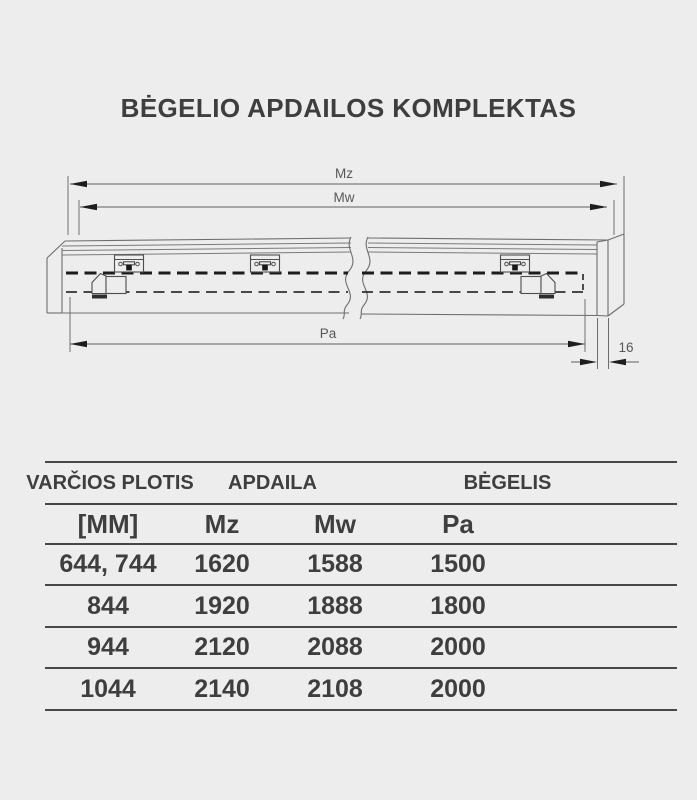  What do you see at coordinates (335, 605) in the screenshot?
I see `cell-mw: 1888` at bounding box center [335, 605].